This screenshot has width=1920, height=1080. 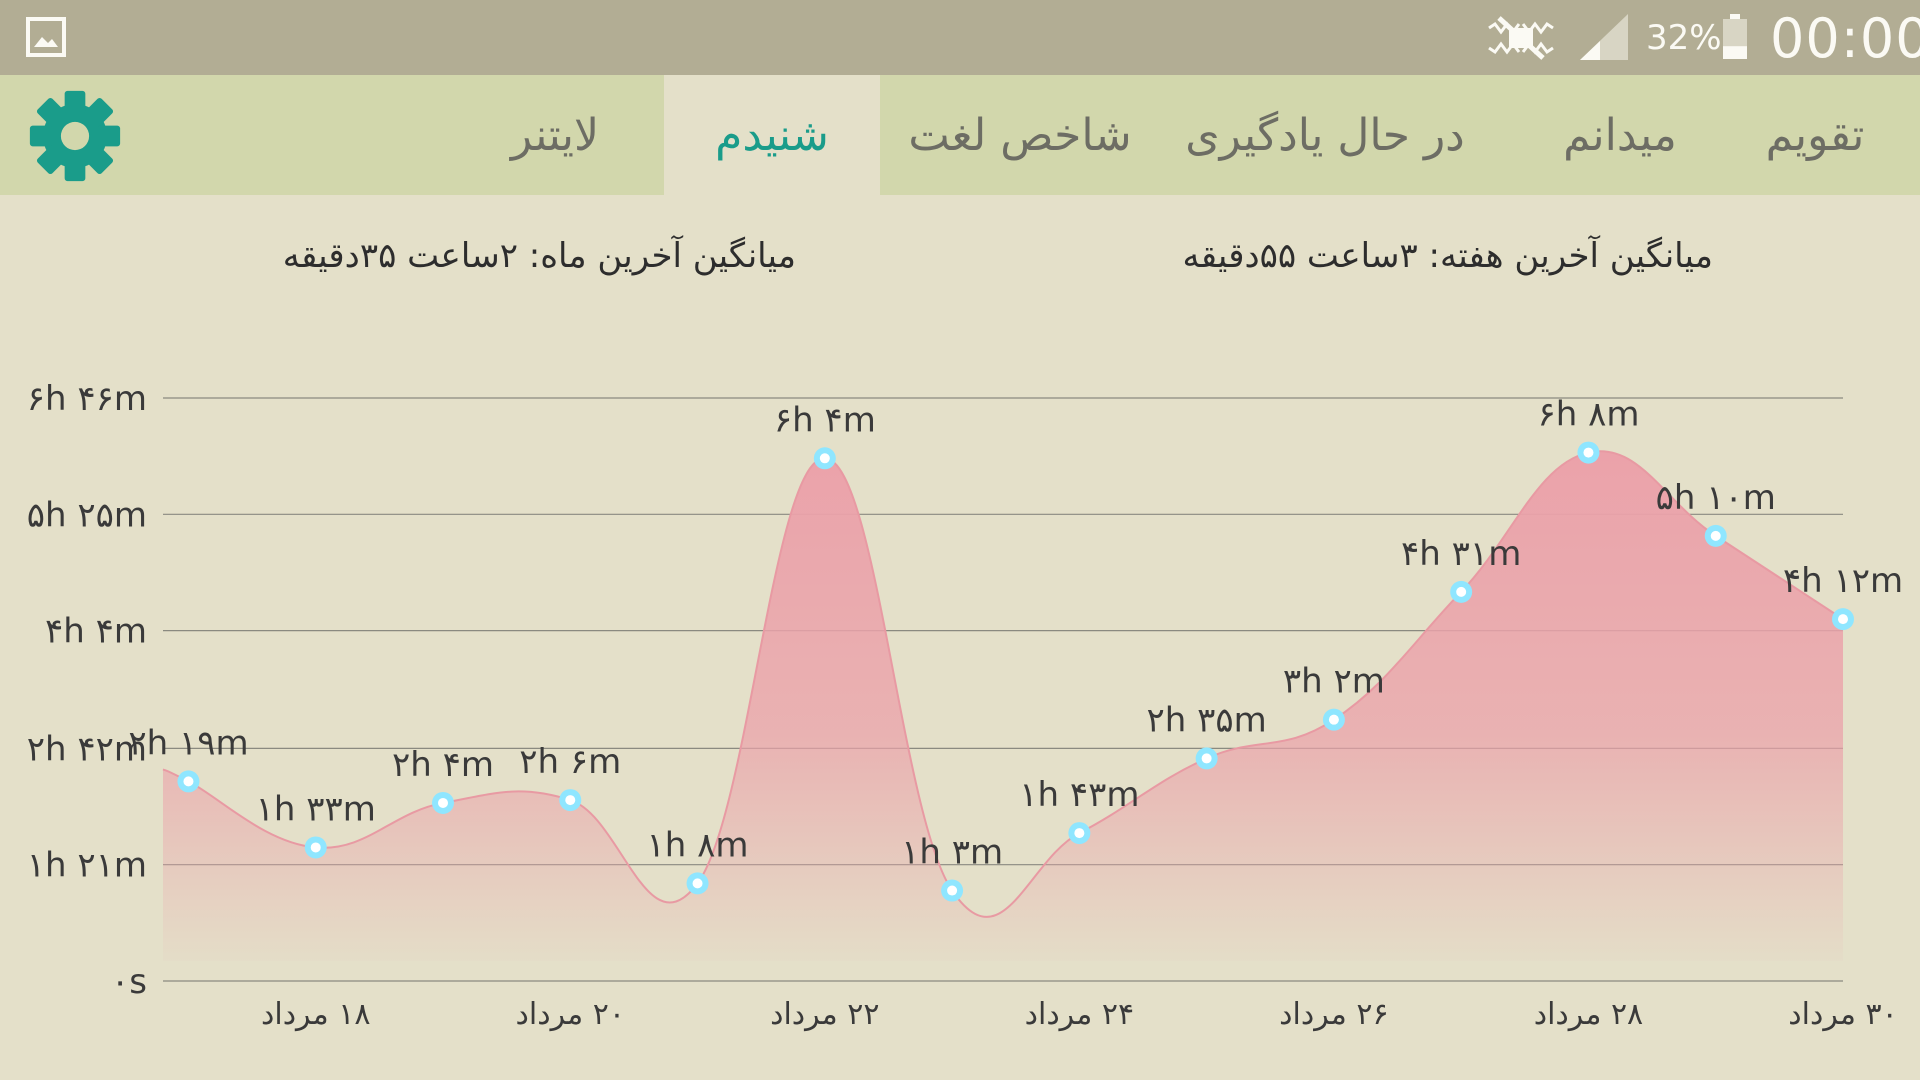 What do you see at coordinates (1020, 135) in the screenshot?
I see `tab-word-index: شاخص لغت` at bounding box center [1020, 135].